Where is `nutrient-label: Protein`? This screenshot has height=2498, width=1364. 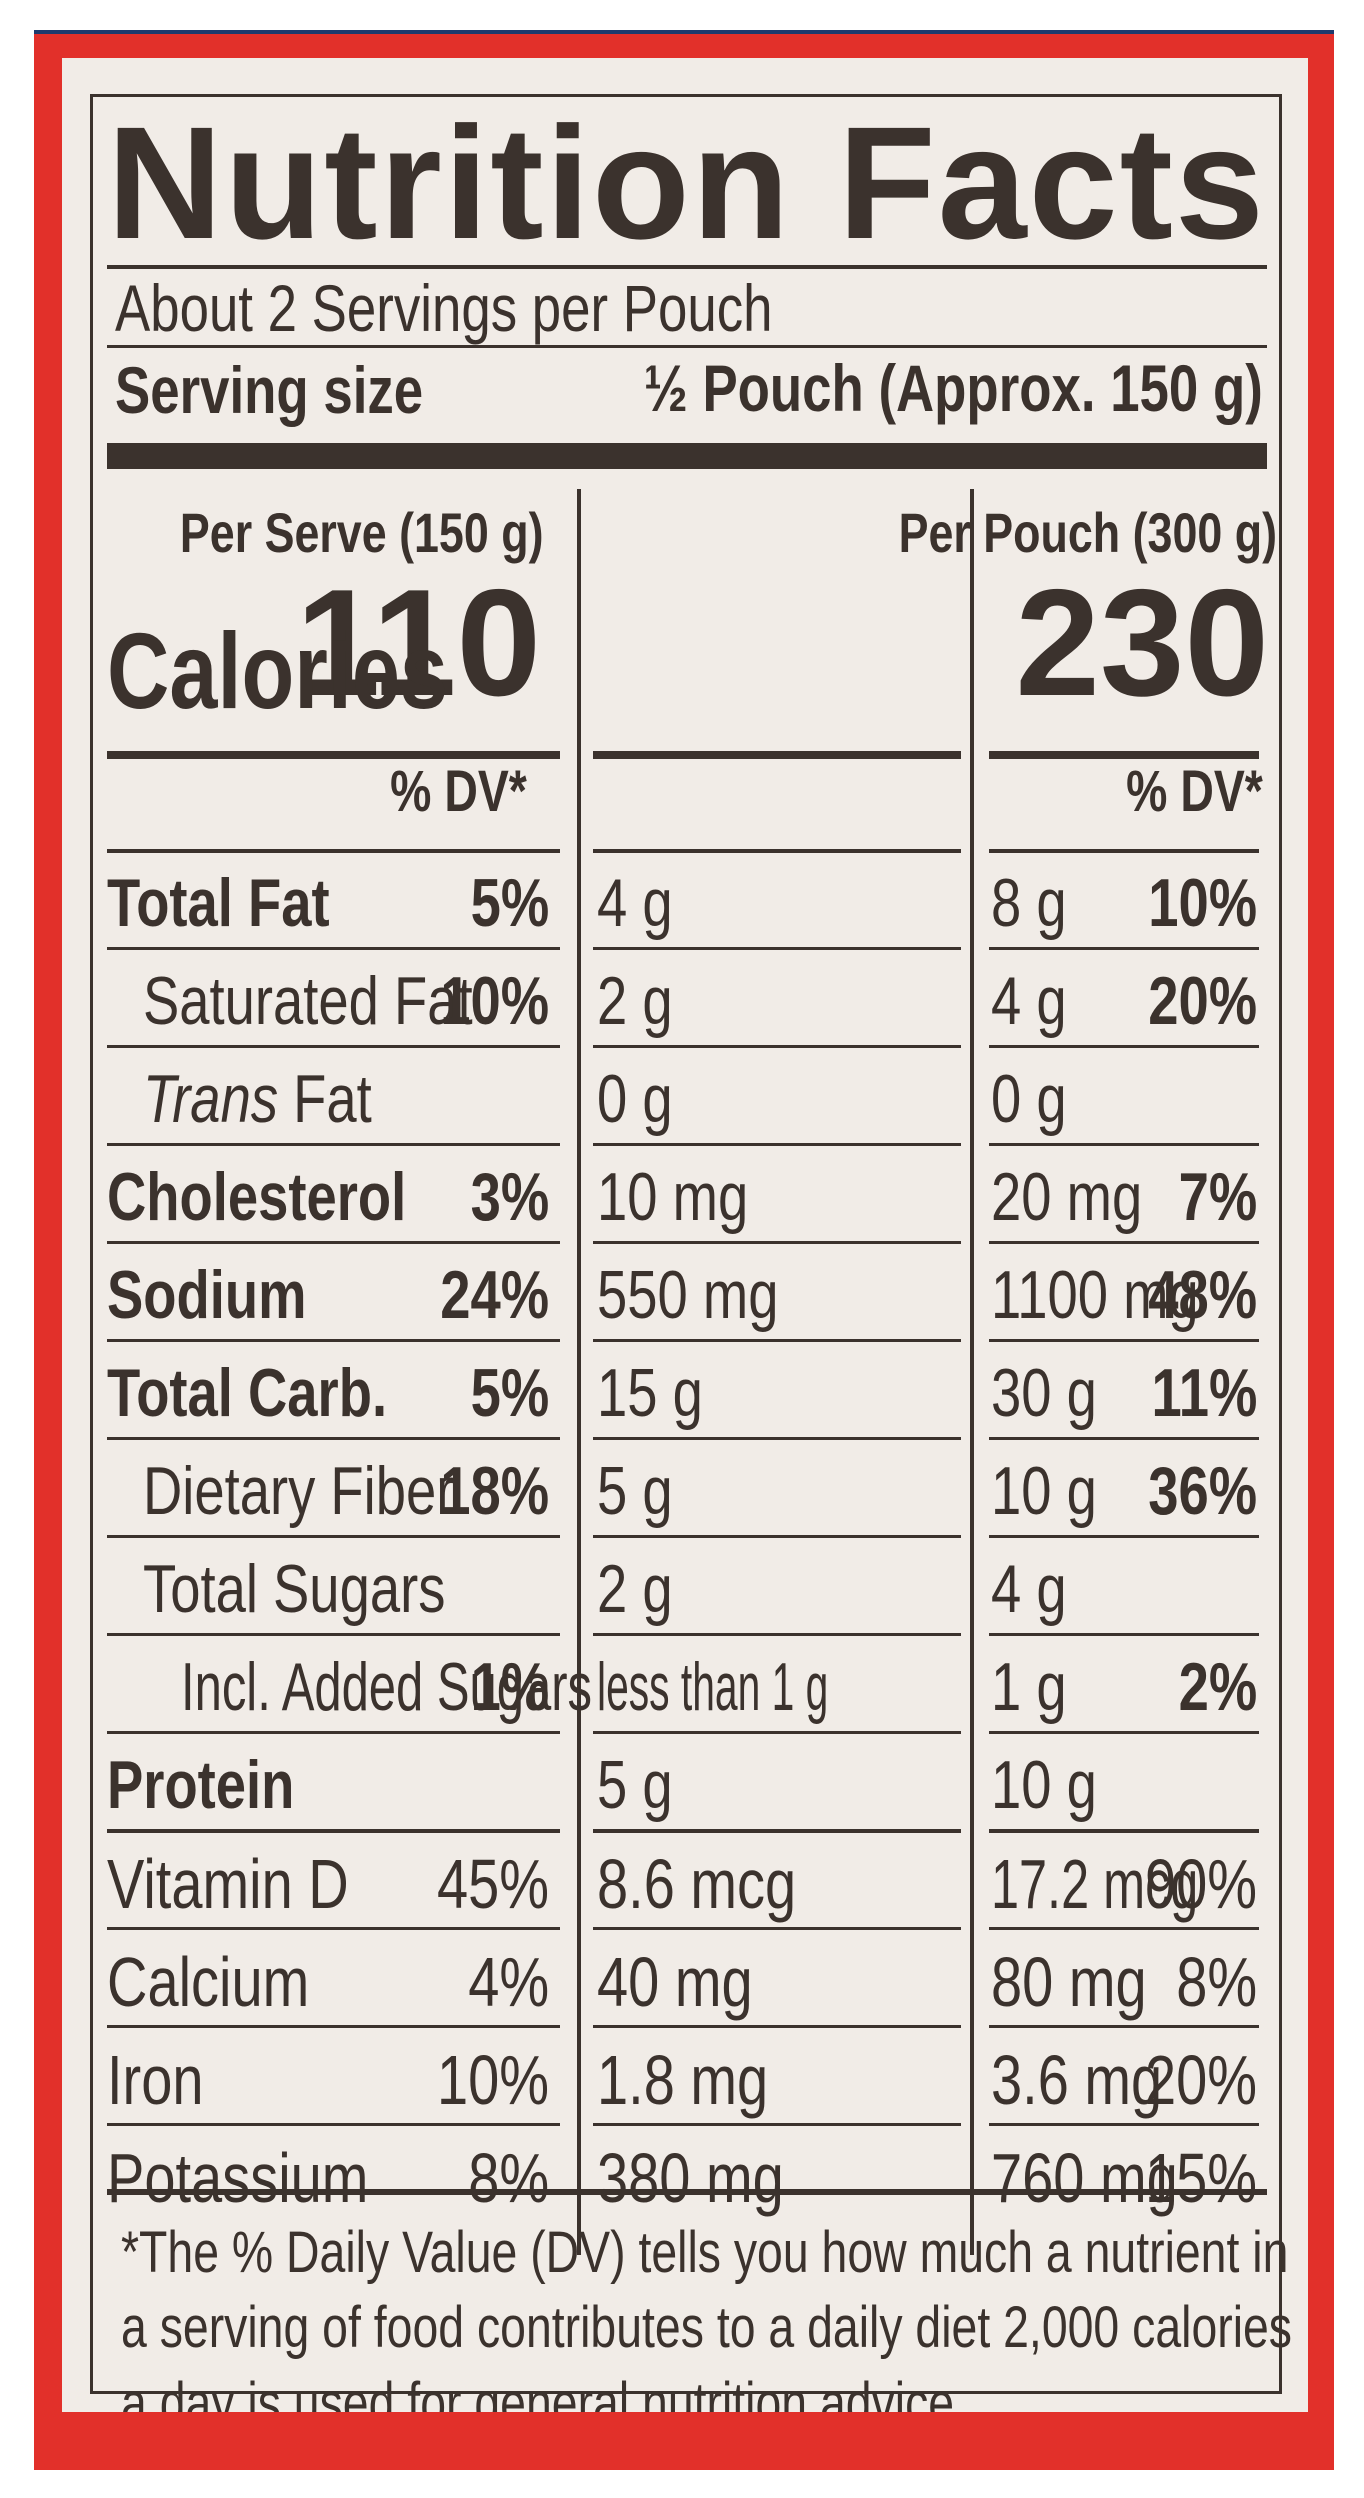
nutrient-label: Protein is located at coordinates (201, 1785).